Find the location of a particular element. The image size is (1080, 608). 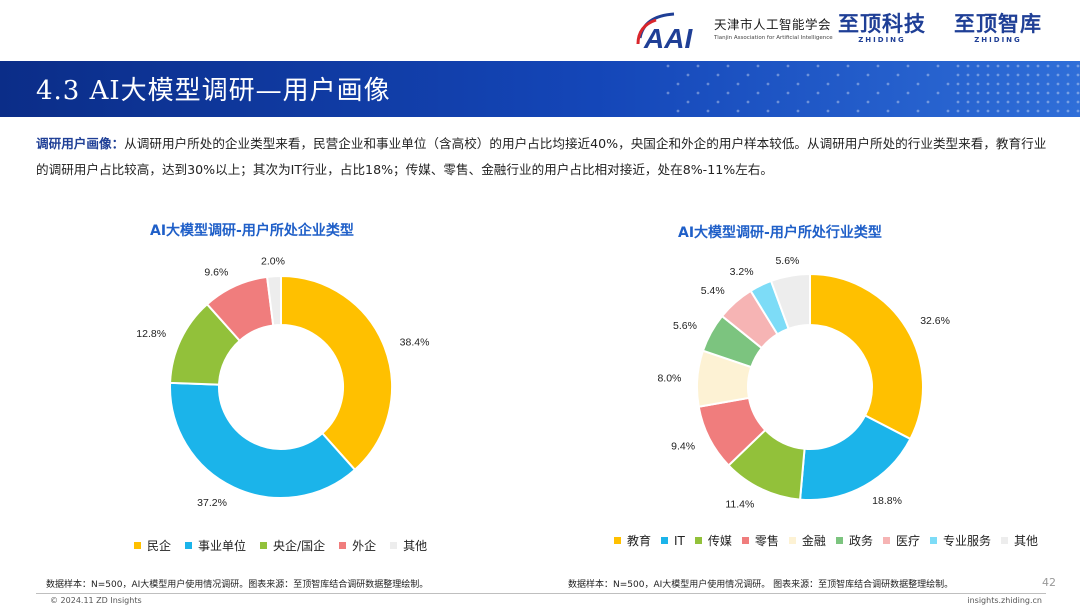

chart1-data-label-3: 12.8% is located at coordinates (151, 334).